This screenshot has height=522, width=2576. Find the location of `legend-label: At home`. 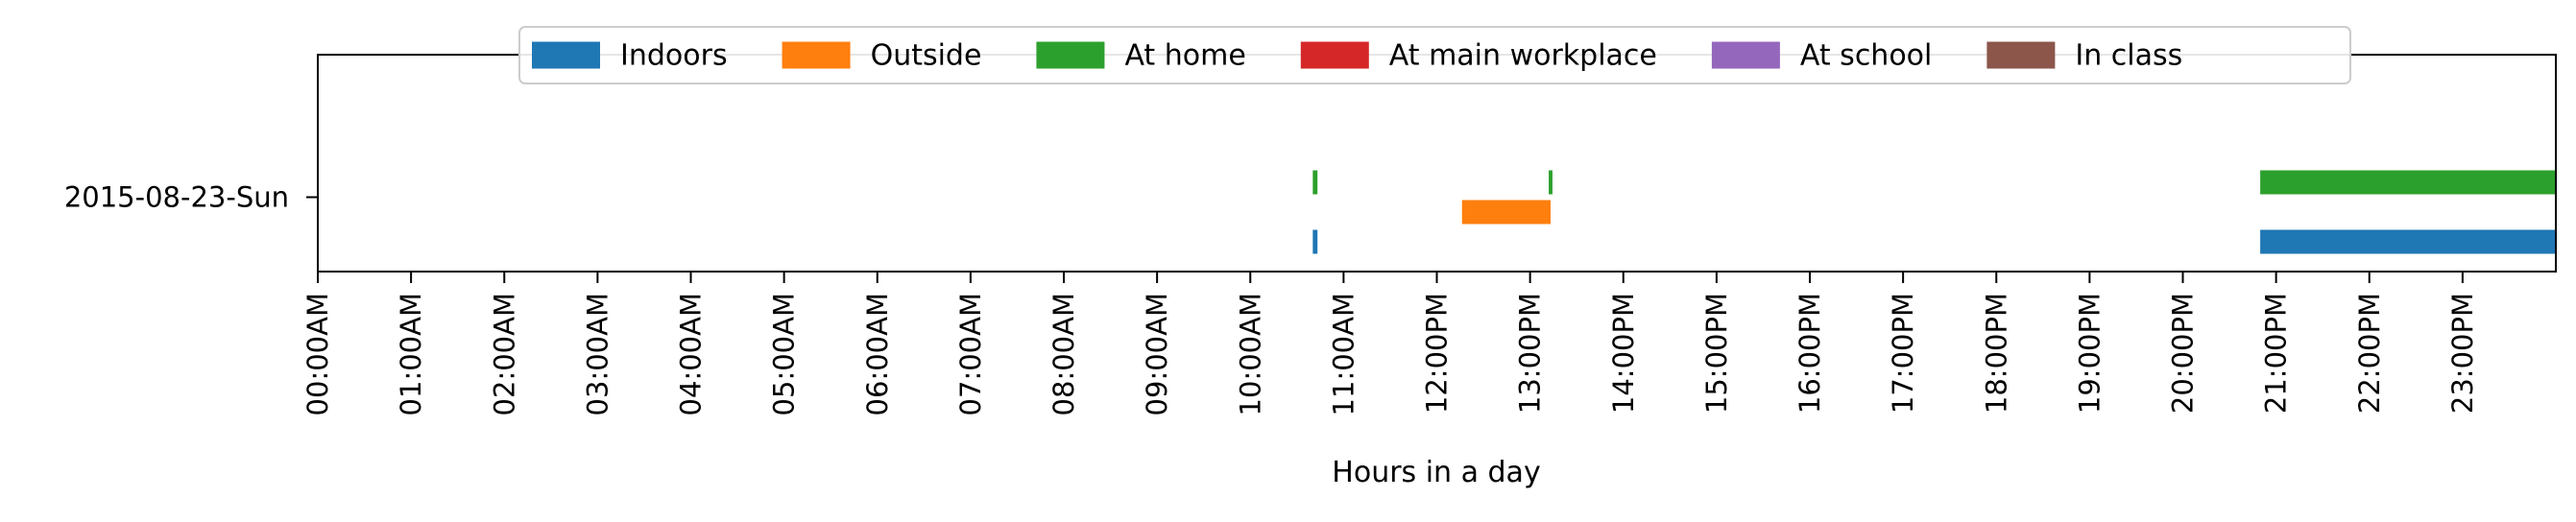

legend-label: At home is located at coordinates (1184, 56).